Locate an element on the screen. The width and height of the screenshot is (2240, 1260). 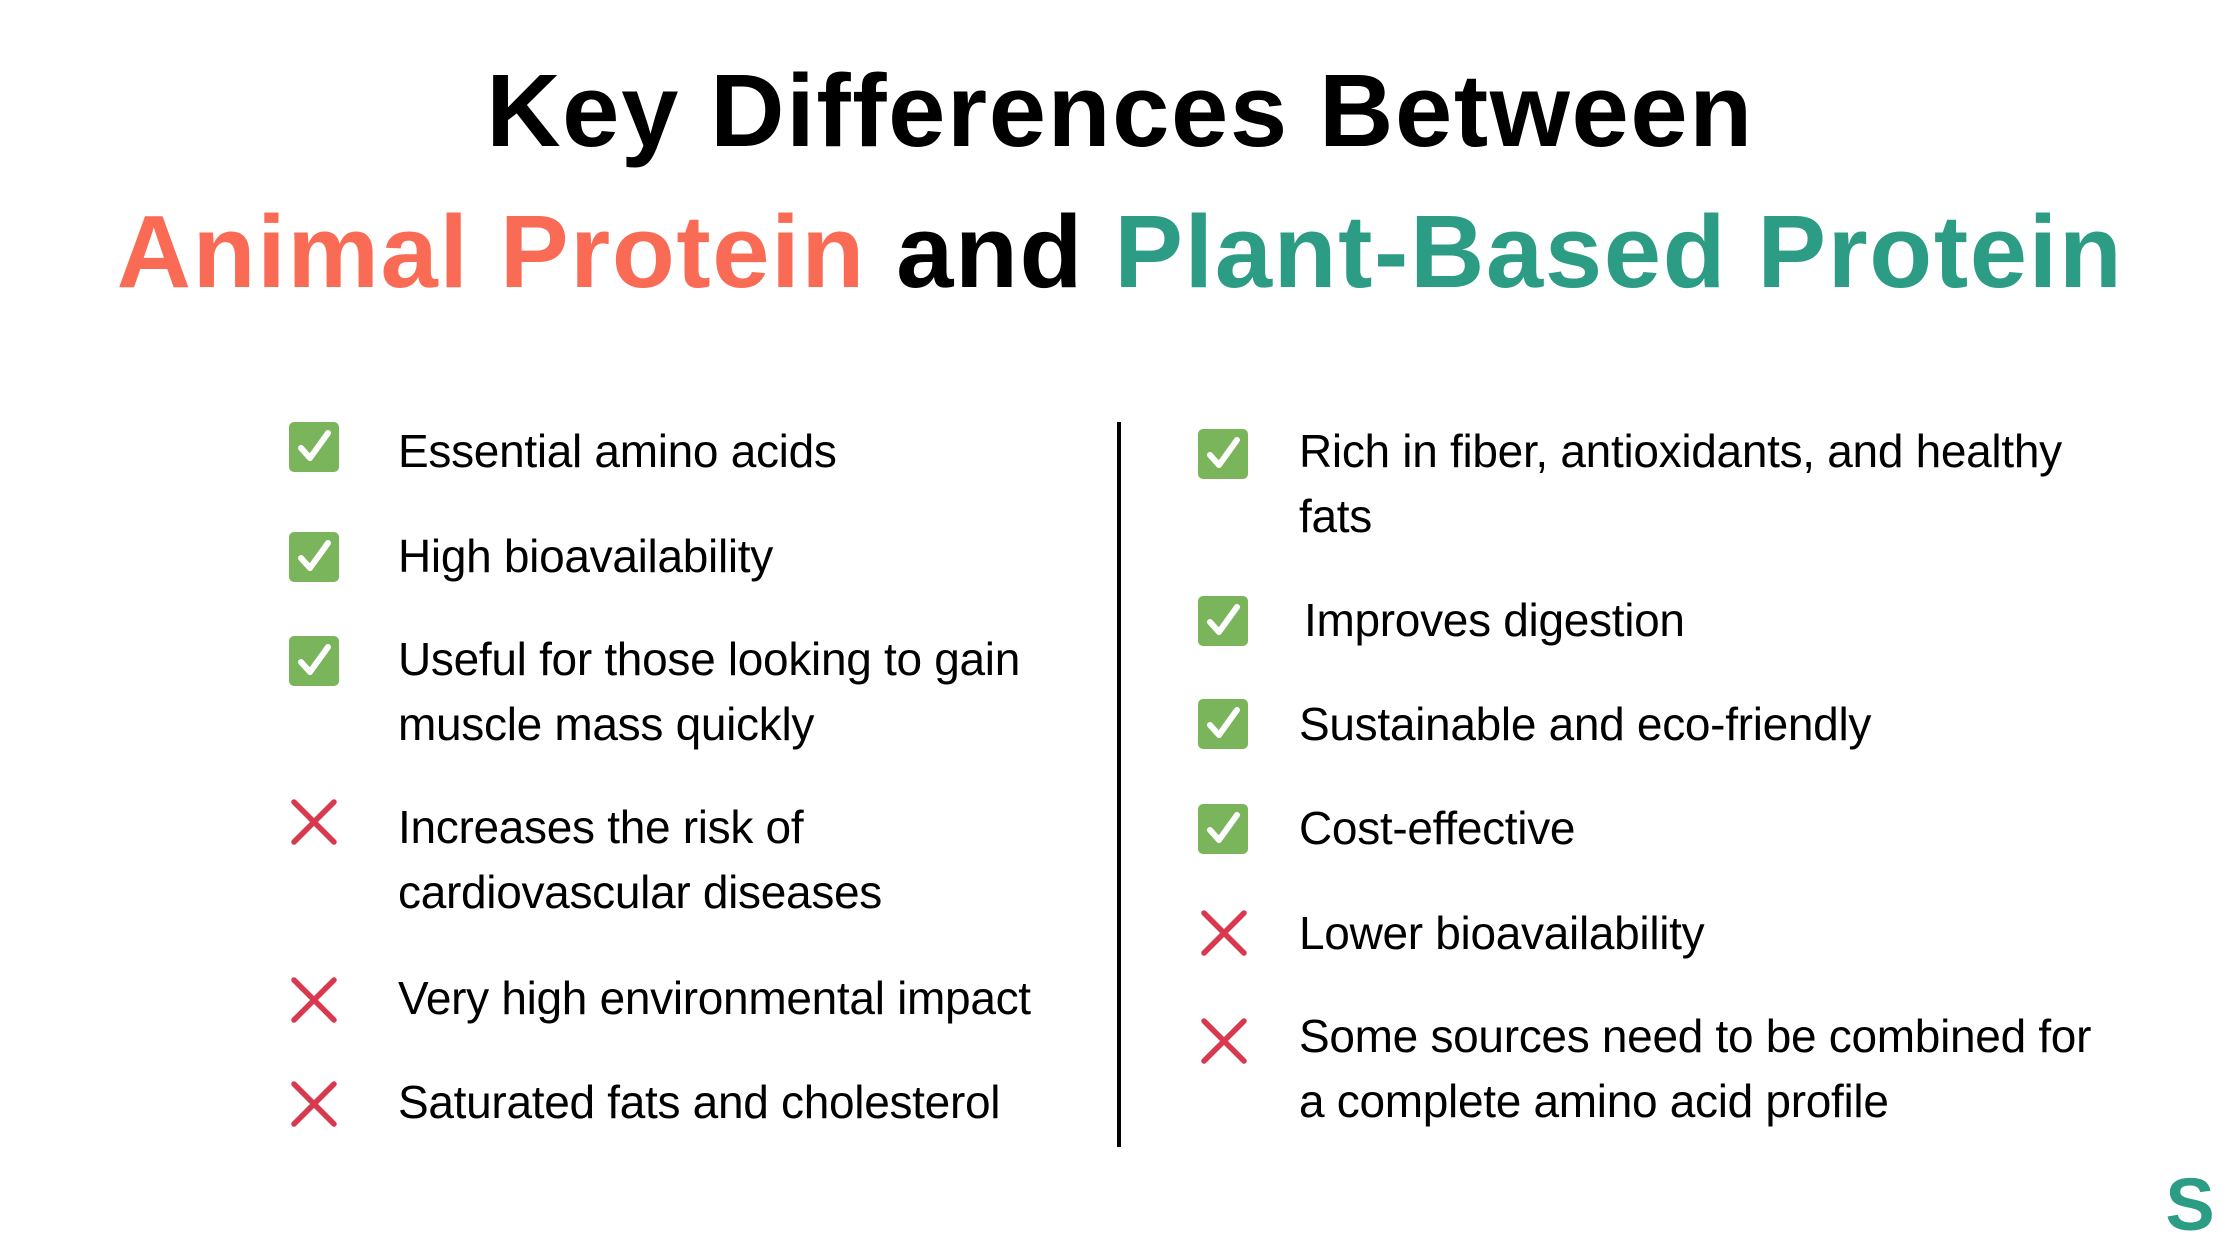
list-item: Cost-effective is located at coordinates (1437, 828).